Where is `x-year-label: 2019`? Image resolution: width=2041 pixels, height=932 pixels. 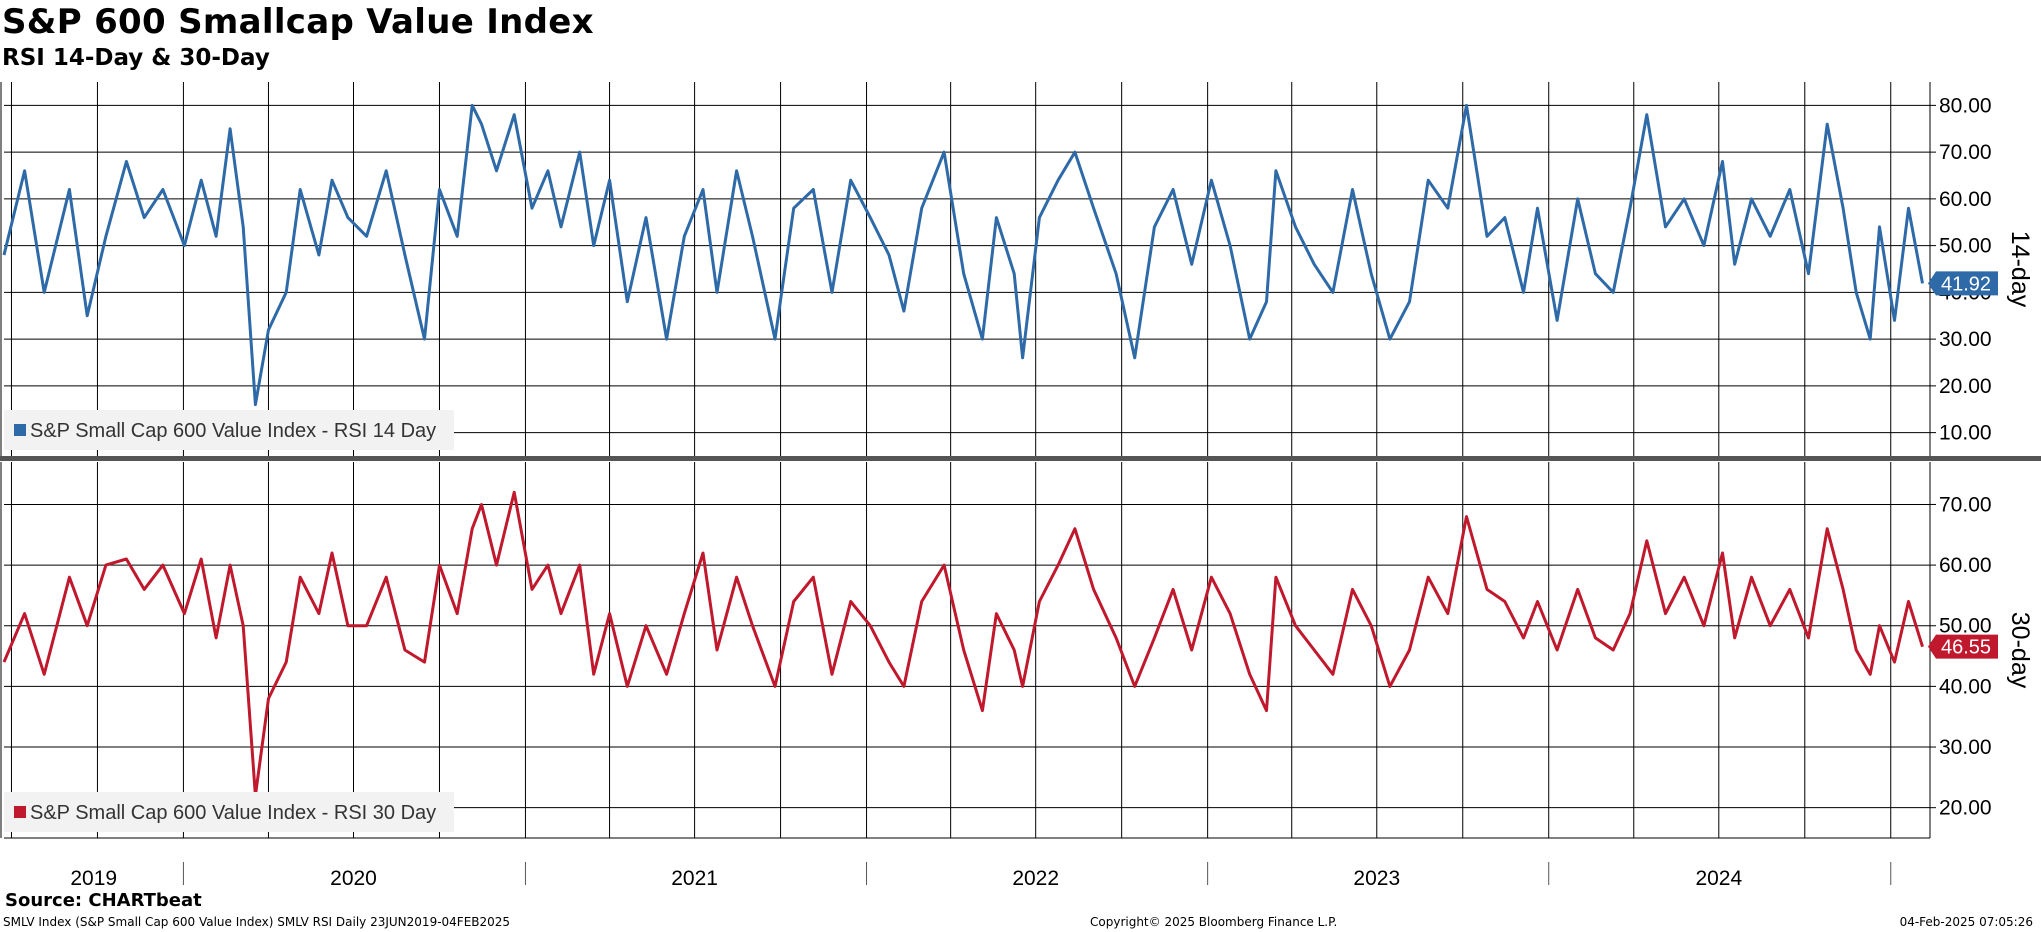 x-year-label: 2019 is located at coordinates (93, 878).